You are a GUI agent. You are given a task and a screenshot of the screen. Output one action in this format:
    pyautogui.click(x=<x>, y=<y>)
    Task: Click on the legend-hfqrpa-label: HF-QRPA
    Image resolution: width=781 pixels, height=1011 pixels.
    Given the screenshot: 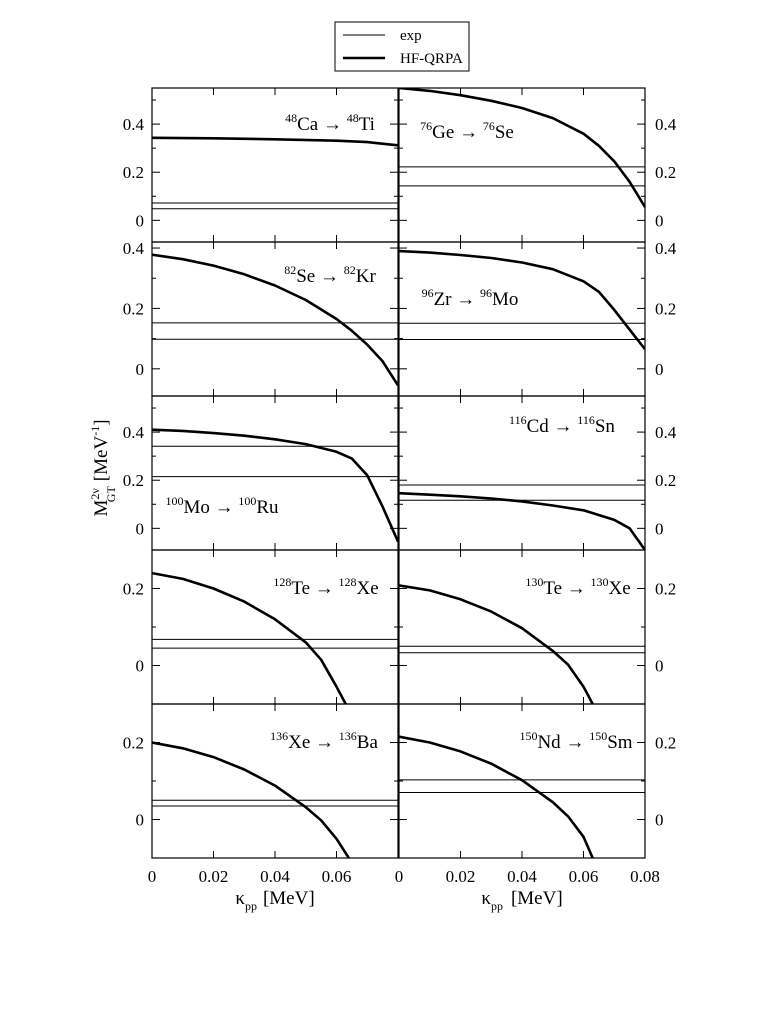 What is the action you would take?
    pyautogui.click(x=431, y=59)
    